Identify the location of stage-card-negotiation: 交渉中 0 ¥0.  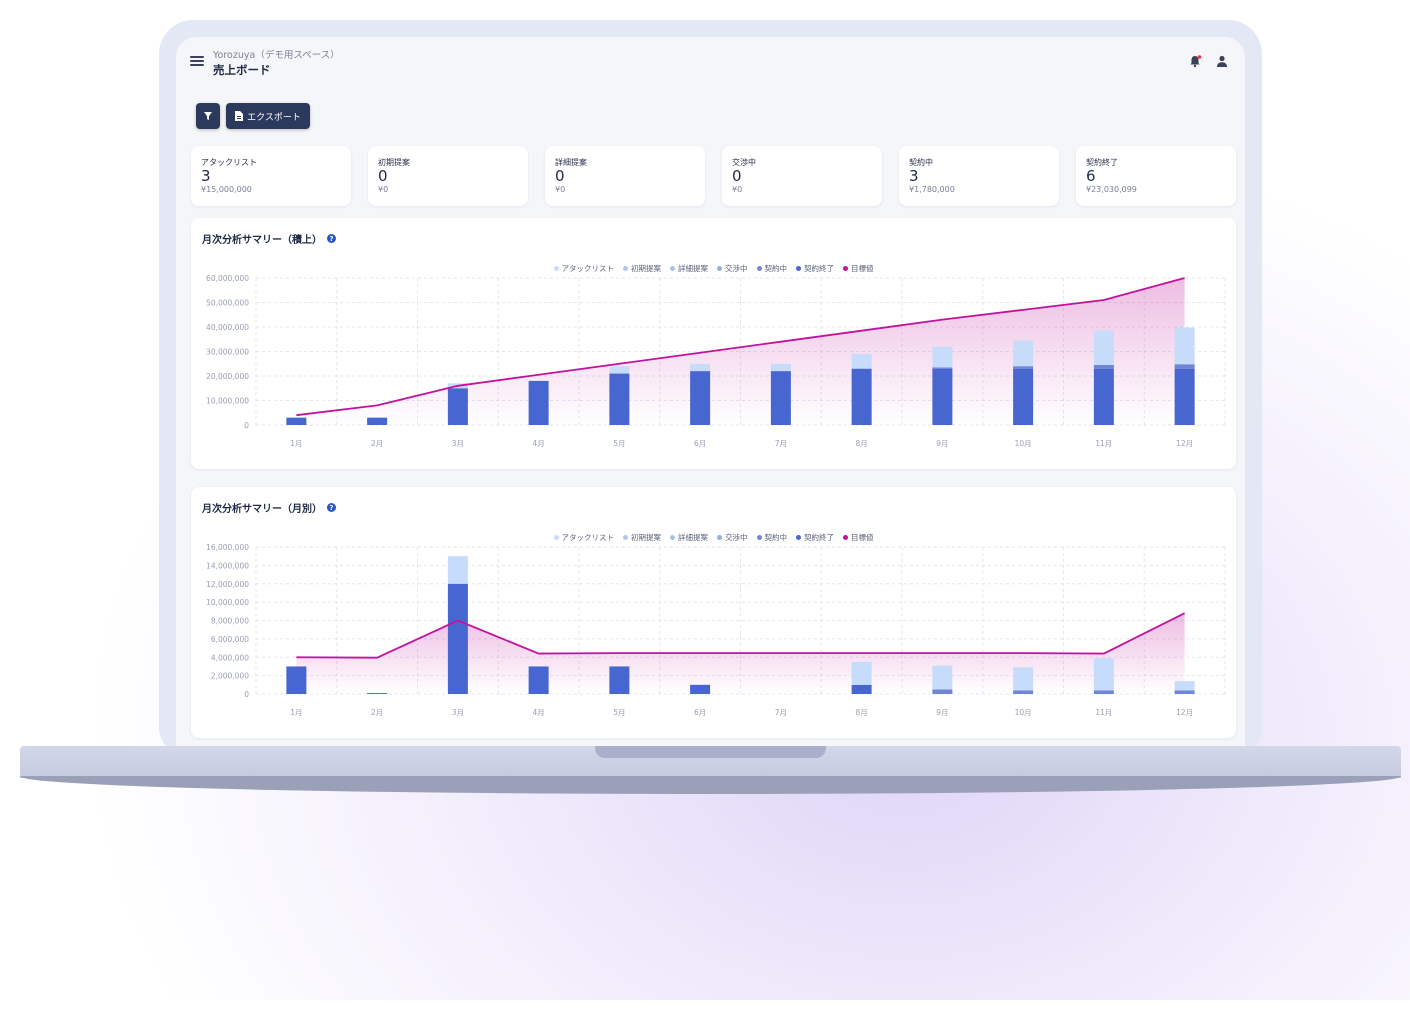
(802, 176).